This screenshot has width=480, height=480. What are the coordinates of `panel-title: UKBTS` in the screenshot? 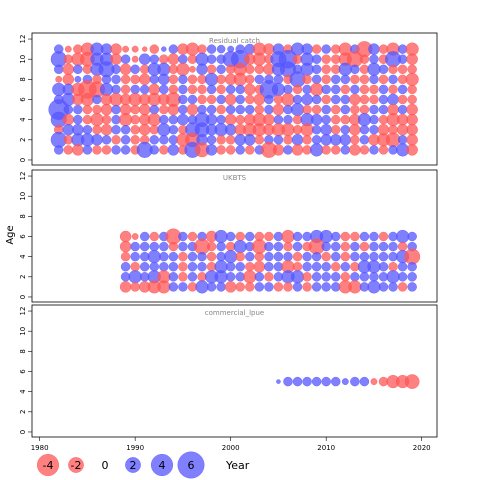 It's located at (235, 178).